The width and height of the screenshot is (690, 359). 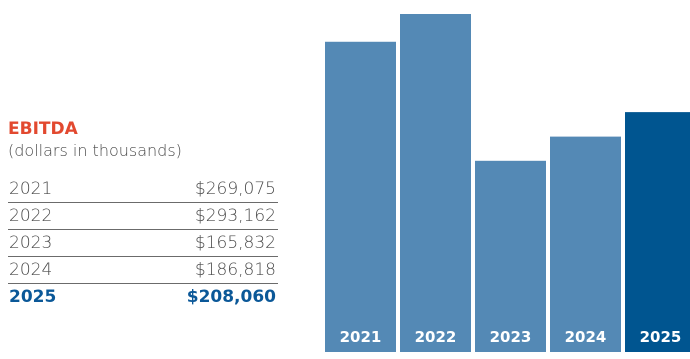 What do you see at coordinates (510, 256) in the screenshot?
I see `bar-2023` at bounding box center [510, 256].